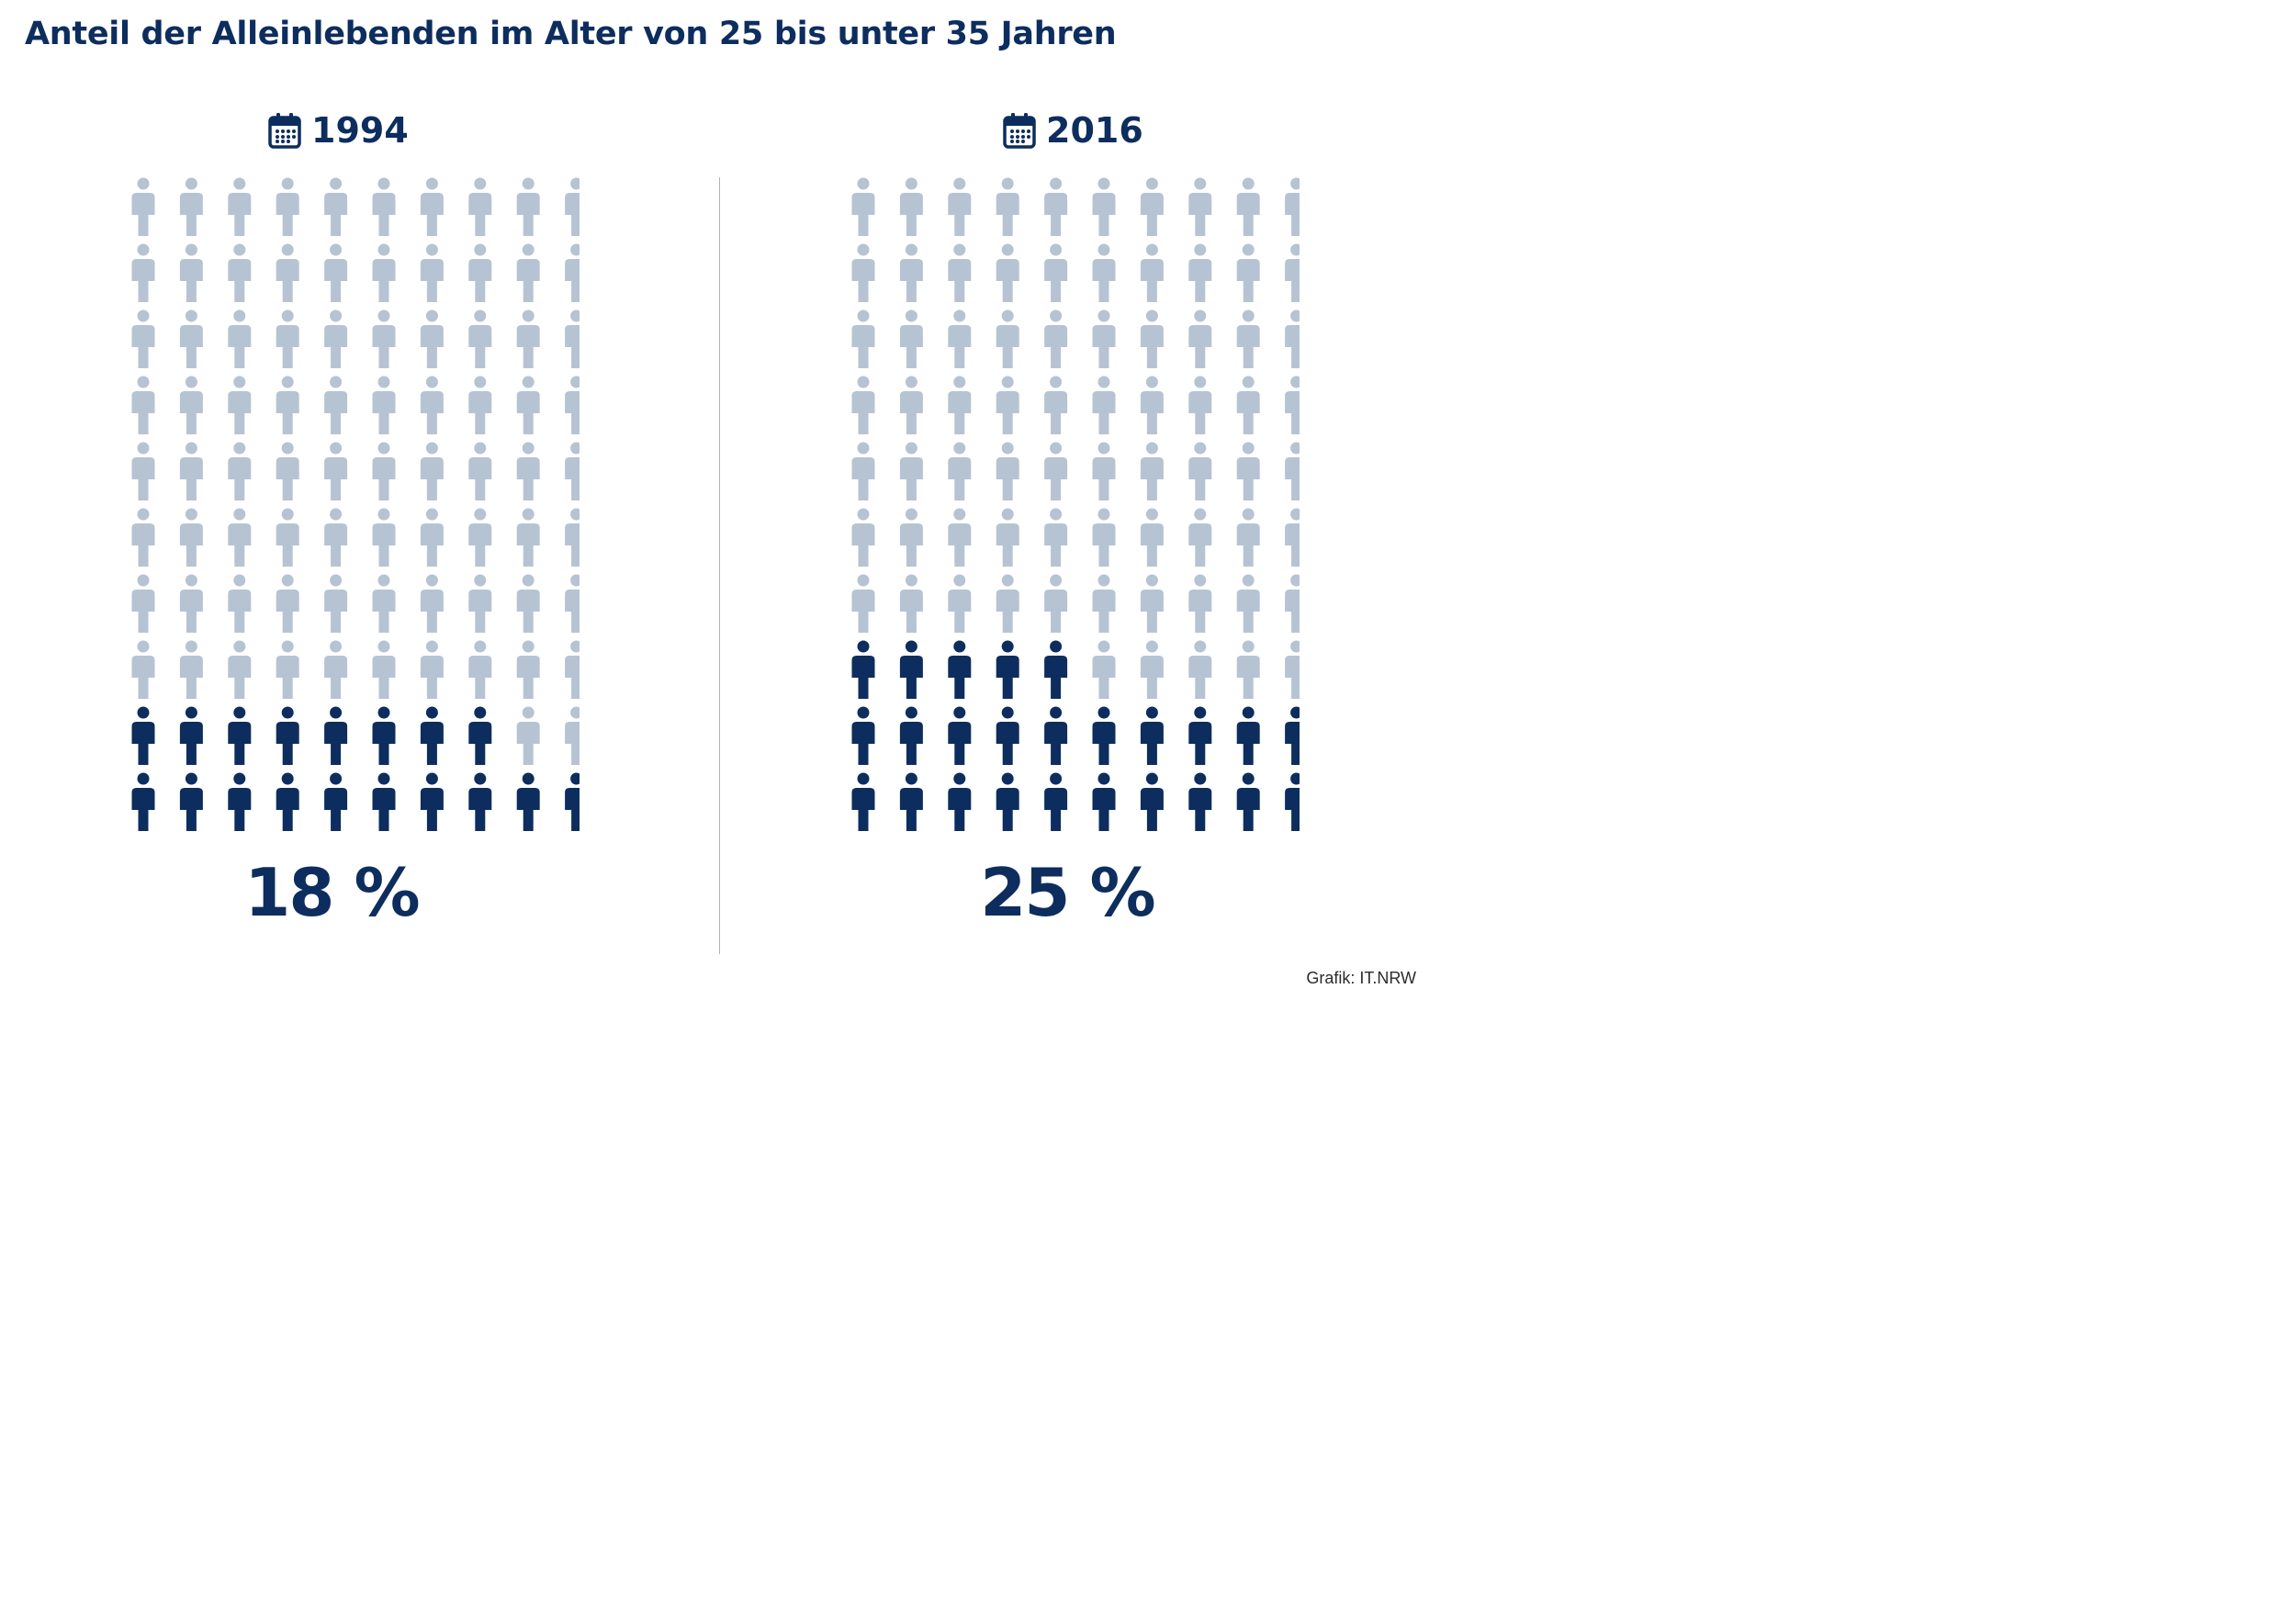  Describe the element at coordinates (1094, 130) in the screenshot. I see `year-text: 2016` at that location.